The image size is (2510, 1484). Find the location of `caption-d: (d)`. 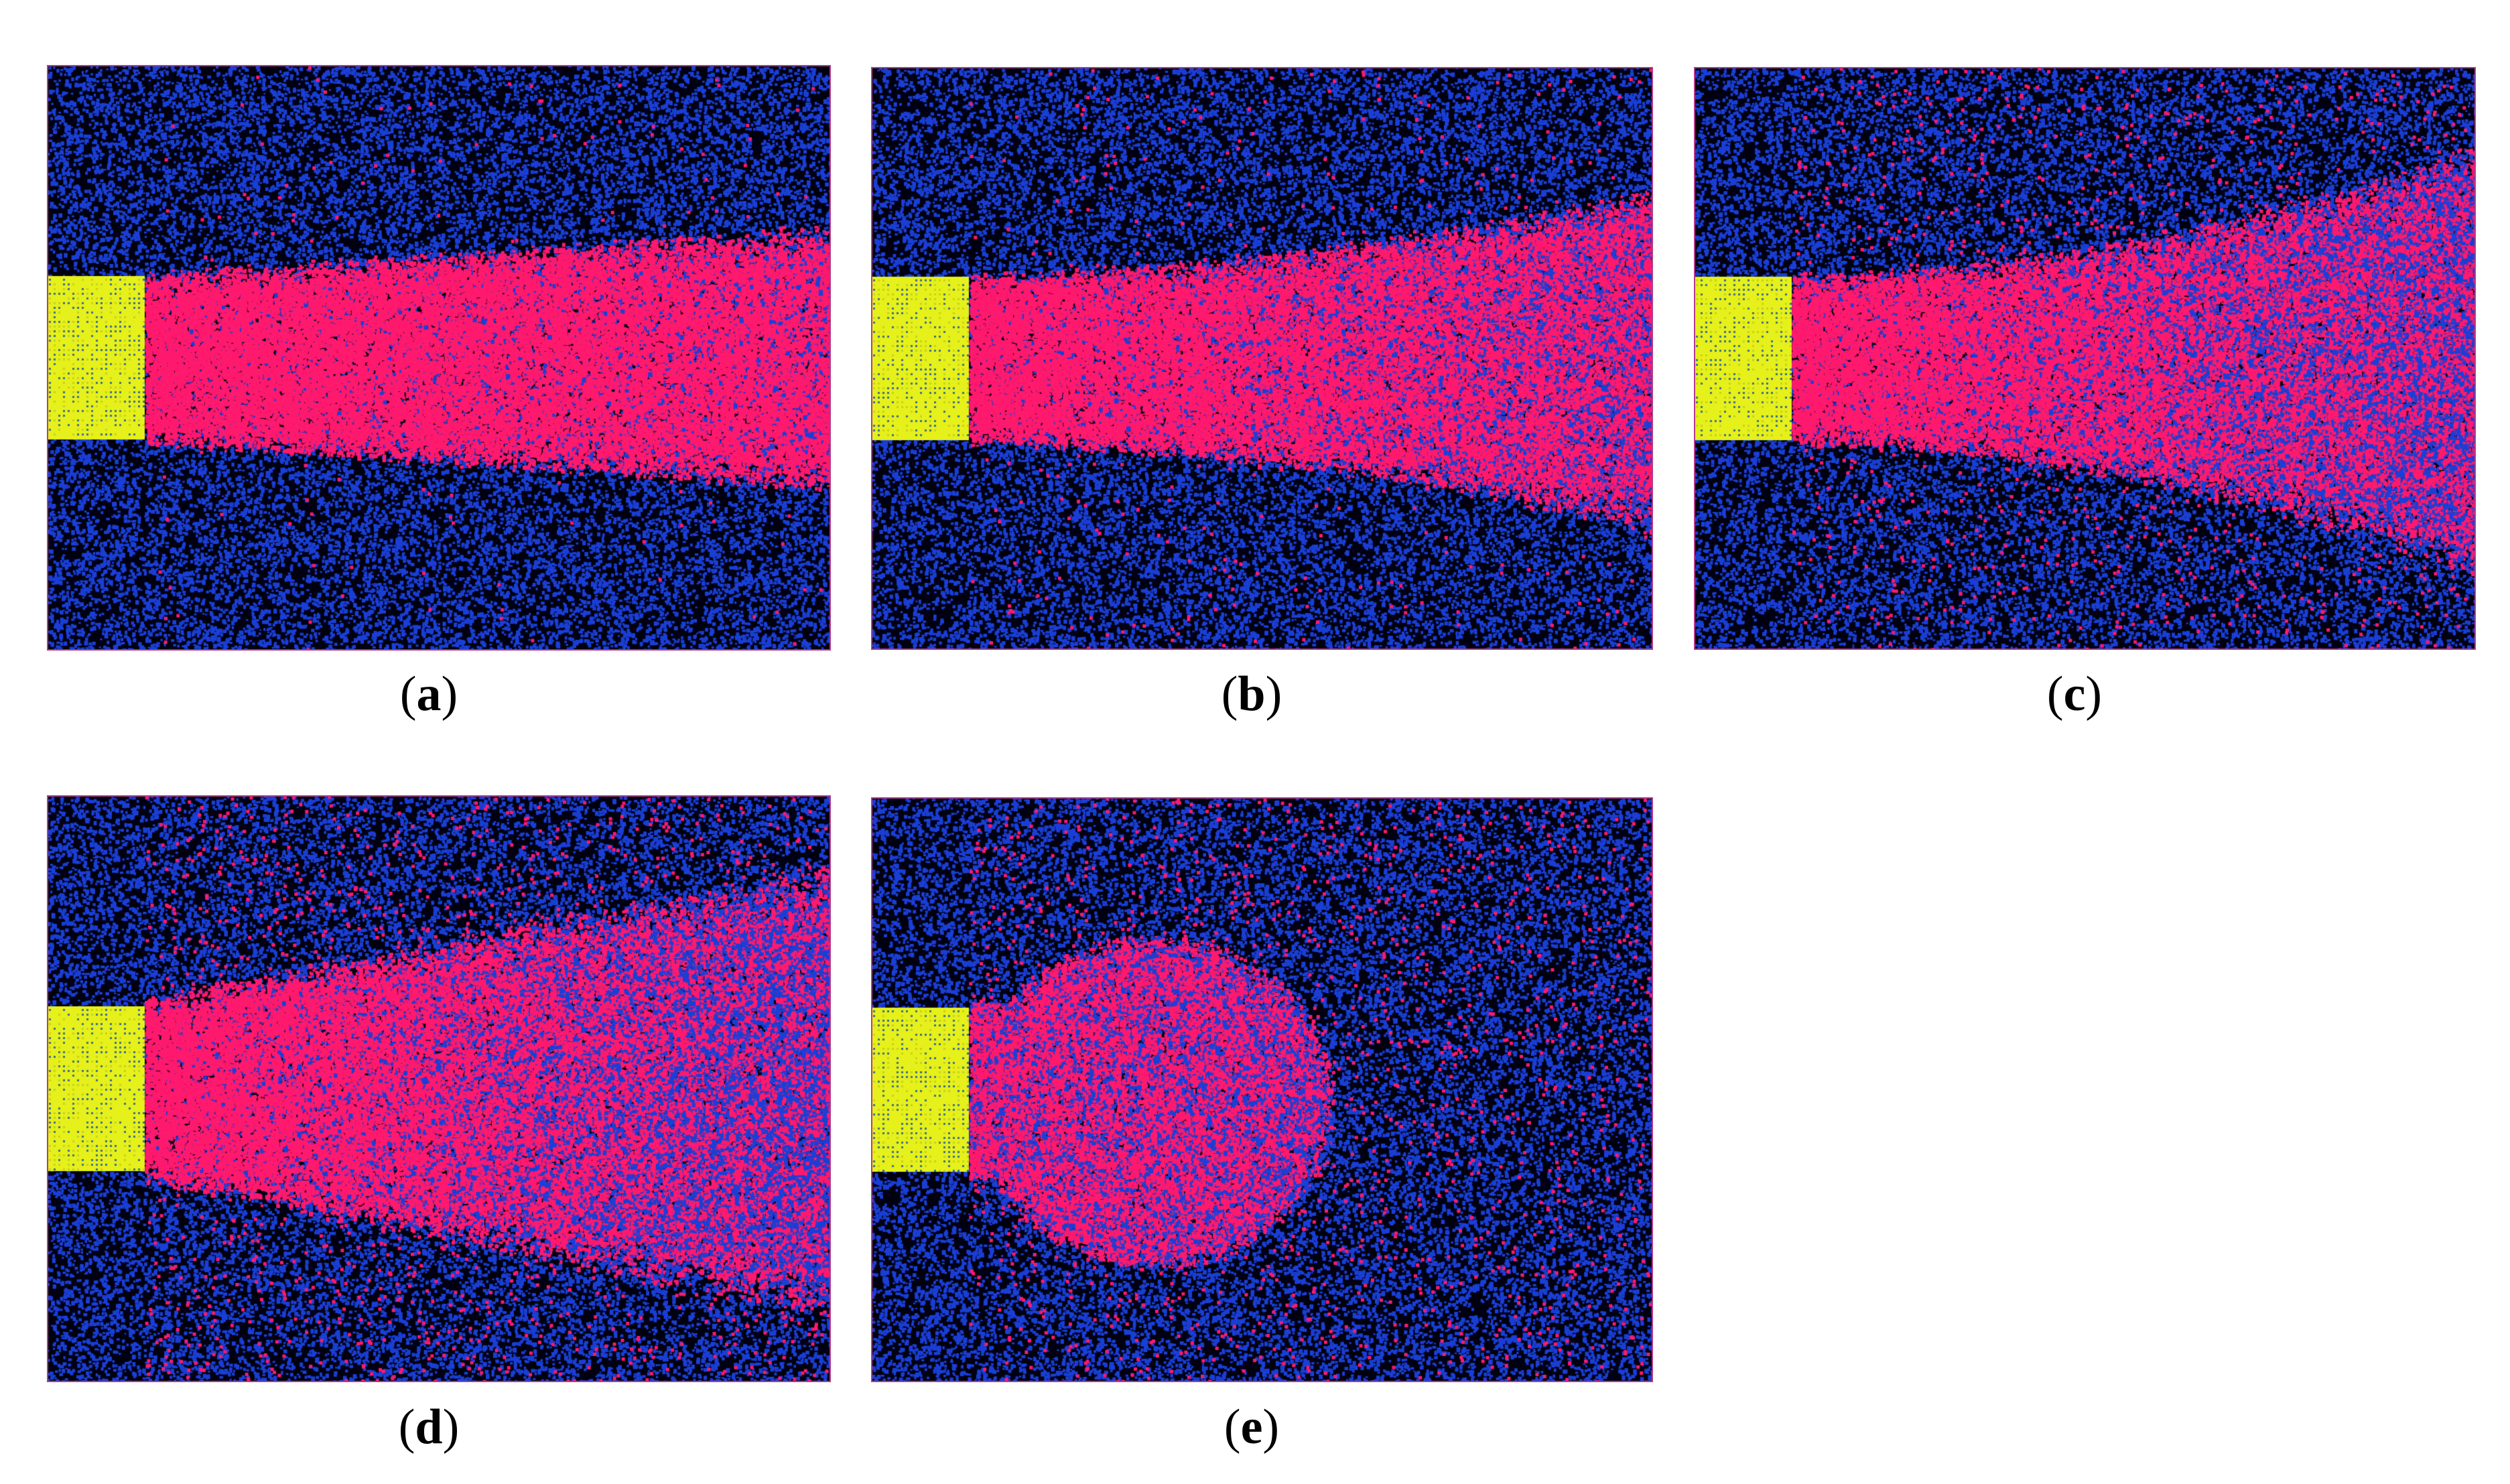

caption-d: (d) is located at coordinates (429, 1427).